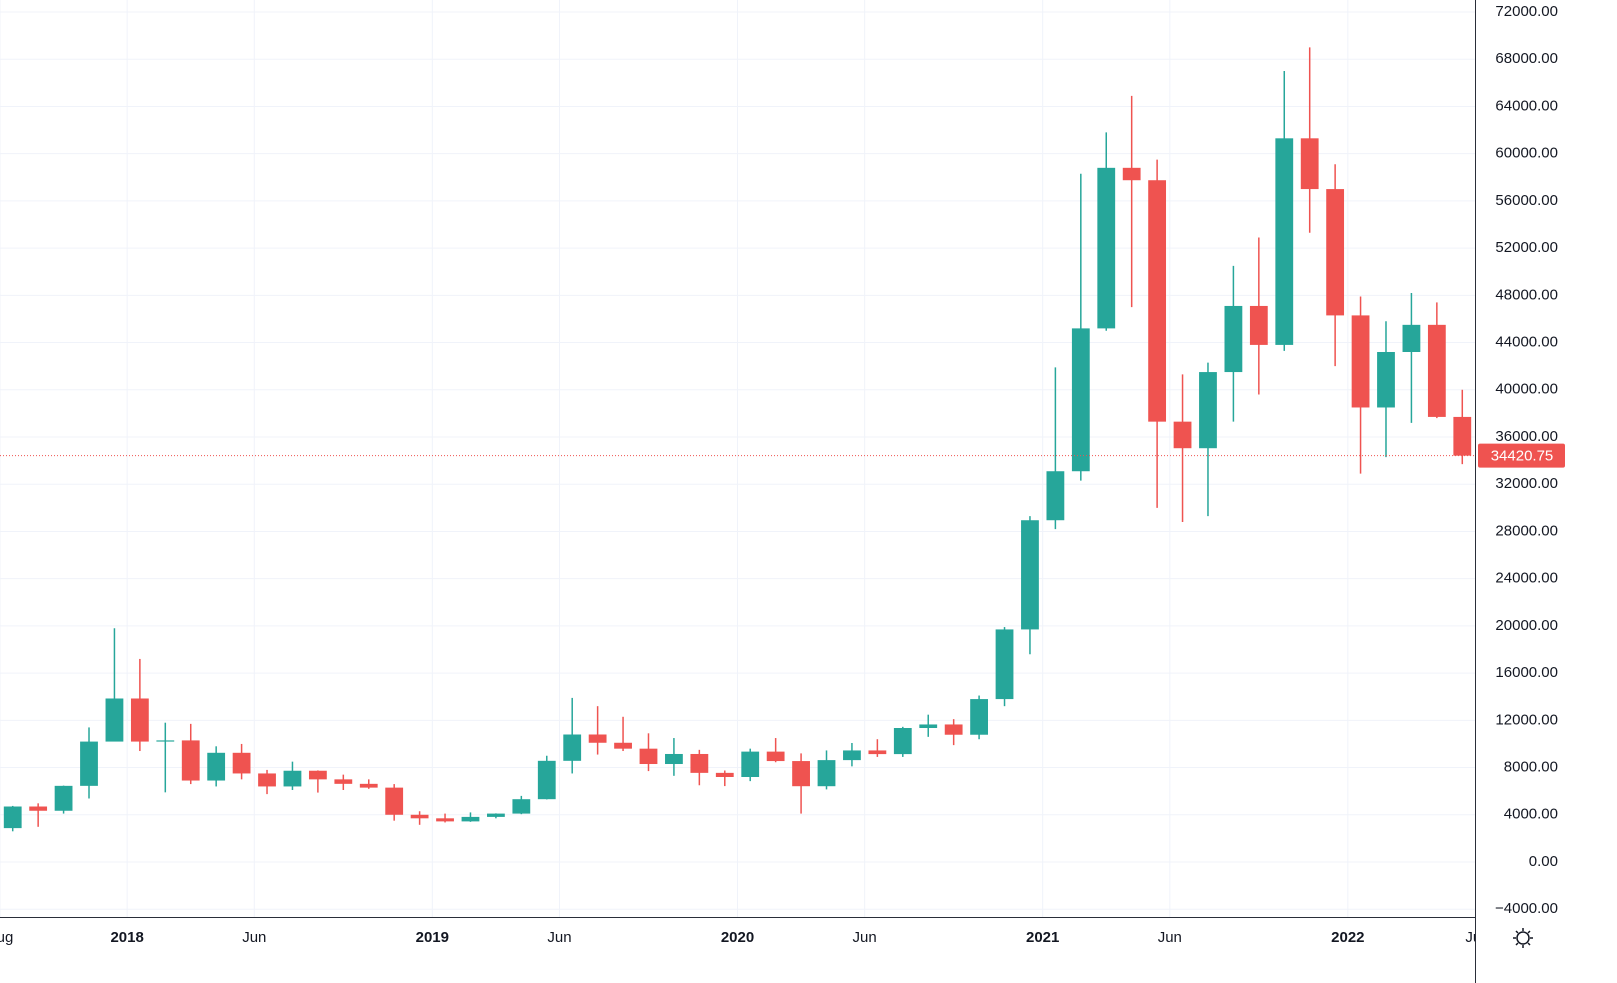 This screenshot has height=983, width=1617. I want to click on y-tick-label: 52000.00, so click(1526, 247).